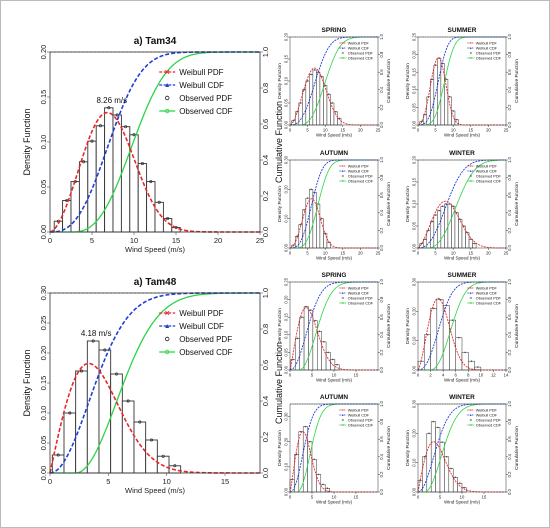  I want to click on weibull-cdf-curve, so click(154, 142).